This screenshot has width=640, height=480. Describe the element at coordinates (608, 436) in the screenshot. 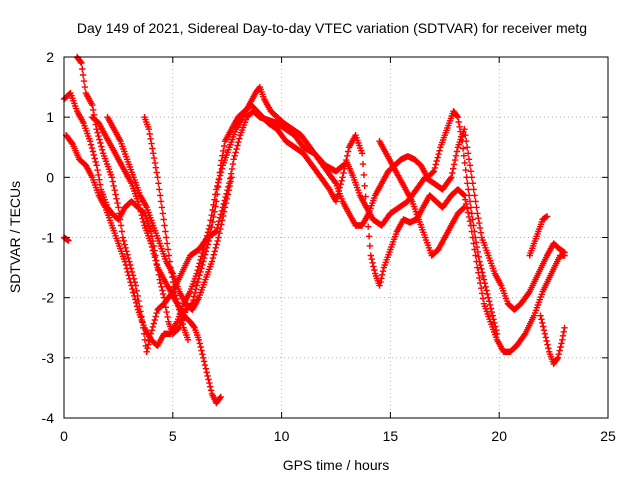

I see `x-tick-label: 25` at that location.